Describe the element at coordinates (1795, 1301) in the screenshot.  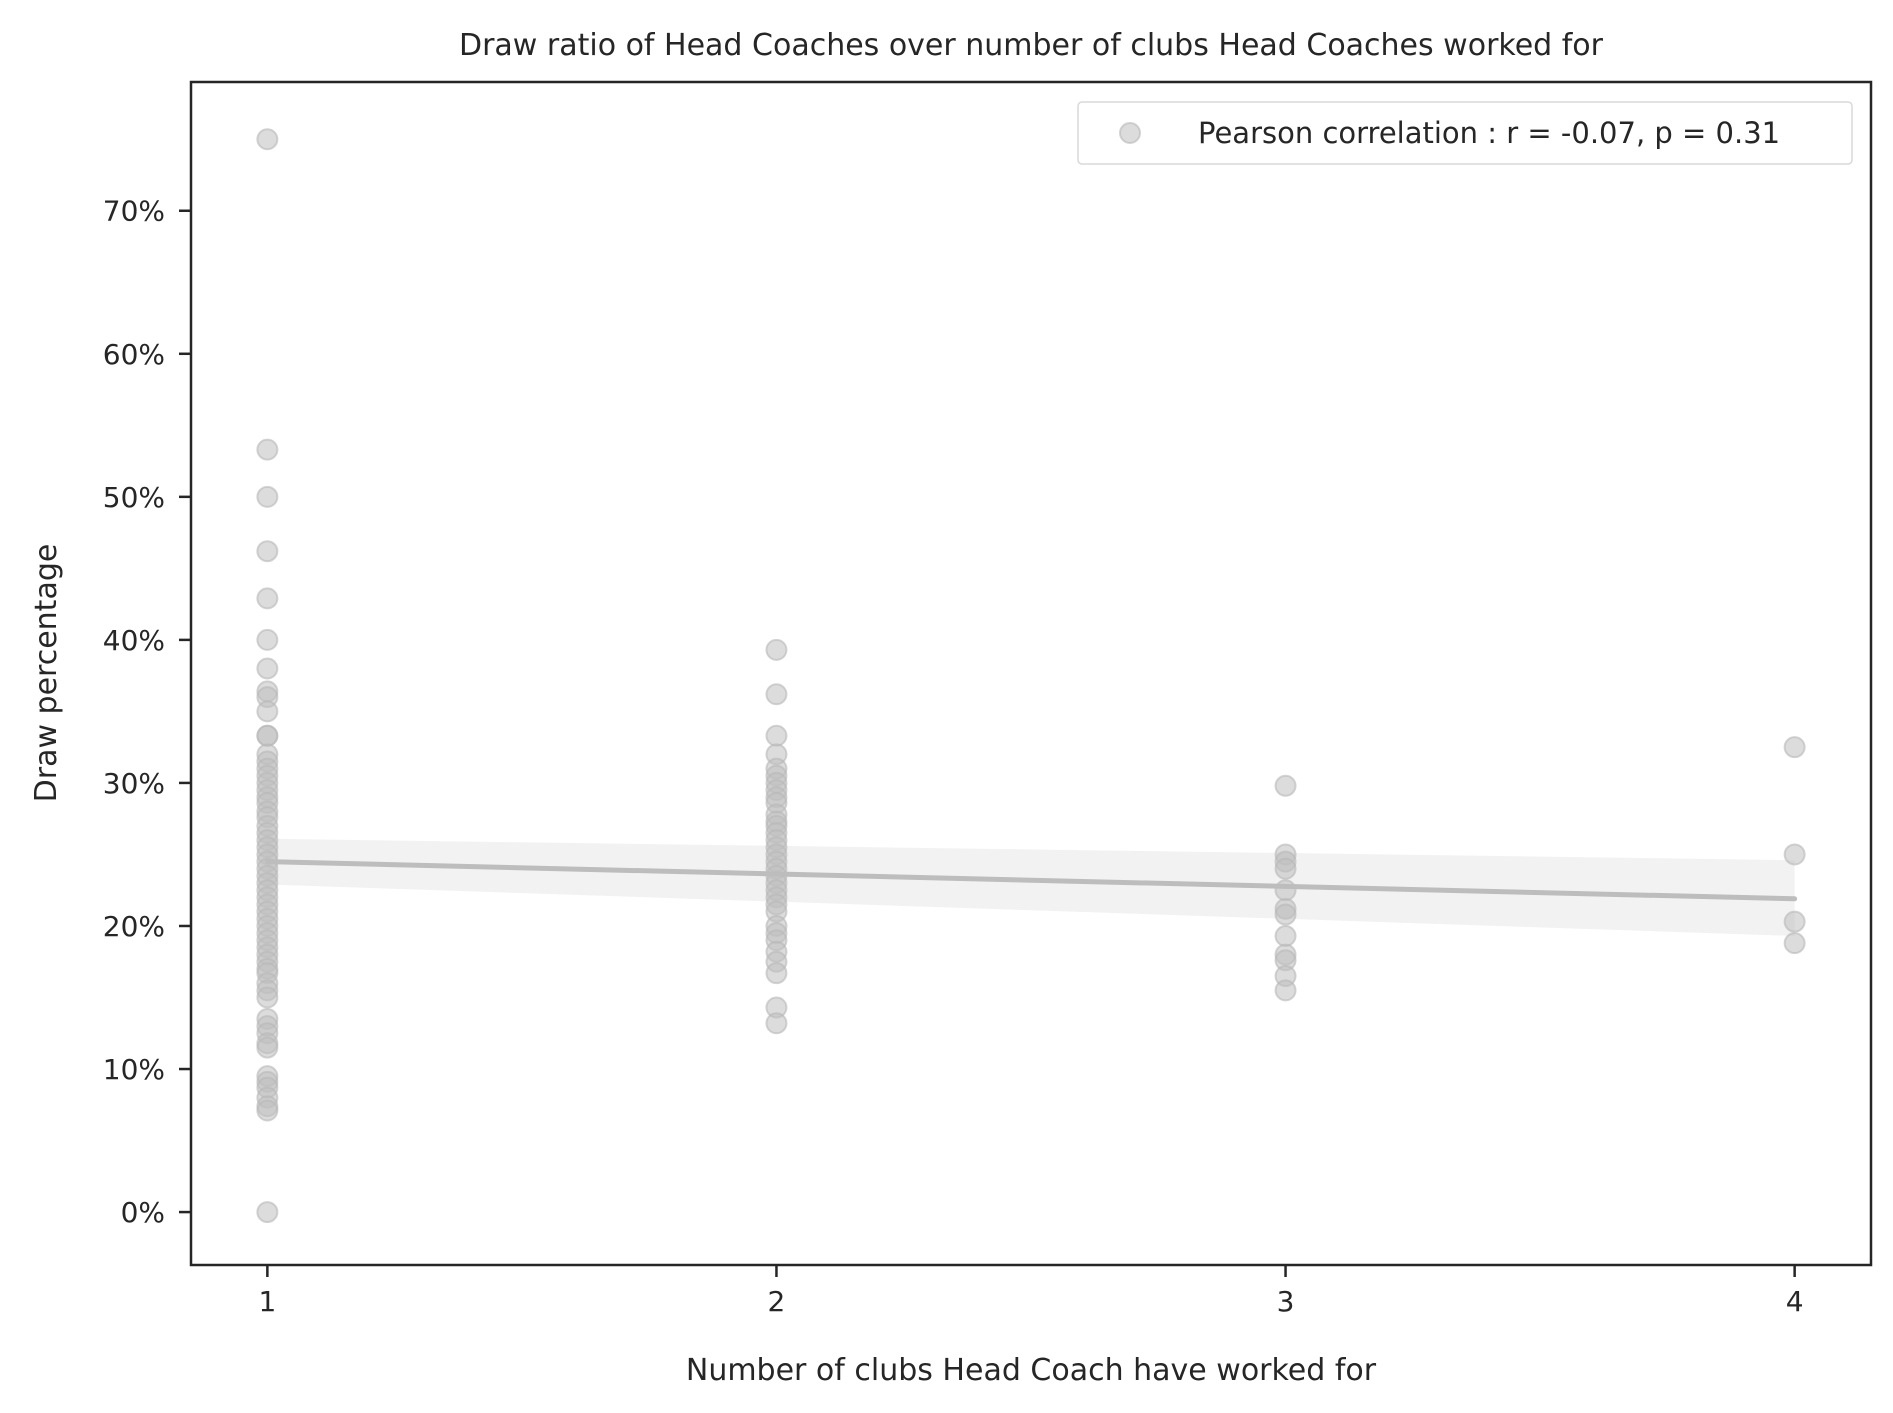
I see `x-tick-label: 4` at that location.